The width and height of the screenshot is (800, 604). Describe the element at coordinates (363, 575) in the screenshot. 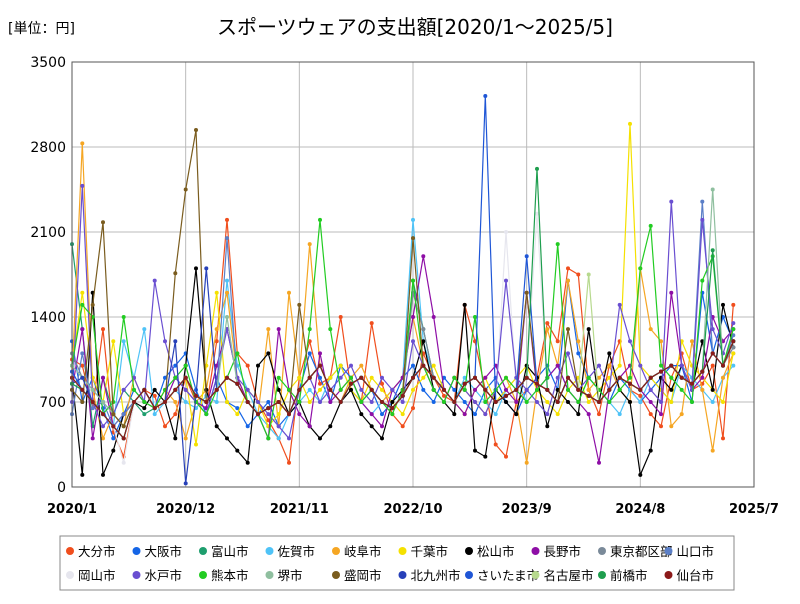

I see `legend-label: 盛岡市` at that location.